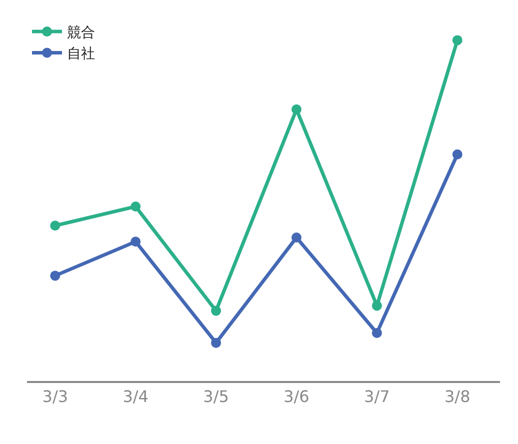 Image resolution: width=518 pixels, height=444 pixels. Describe the element at coordinates (135, 396) in the screenshot. I see `x-tick-label: 3/4` at that location.